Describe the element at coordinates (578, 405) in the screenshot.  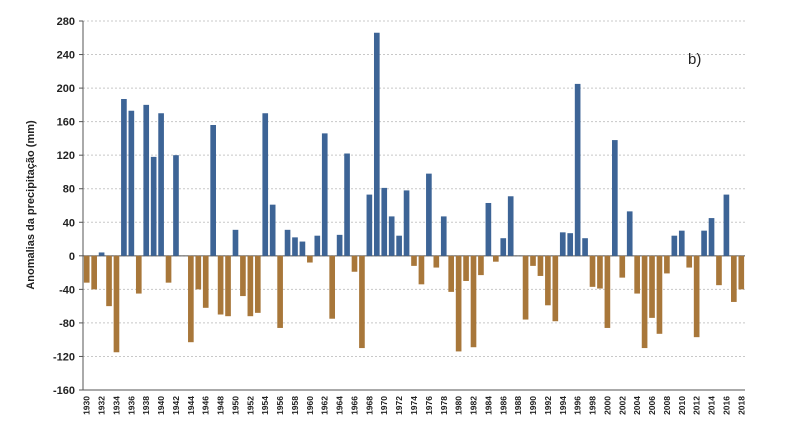
I see `x-tick-label: 1996` at that location.